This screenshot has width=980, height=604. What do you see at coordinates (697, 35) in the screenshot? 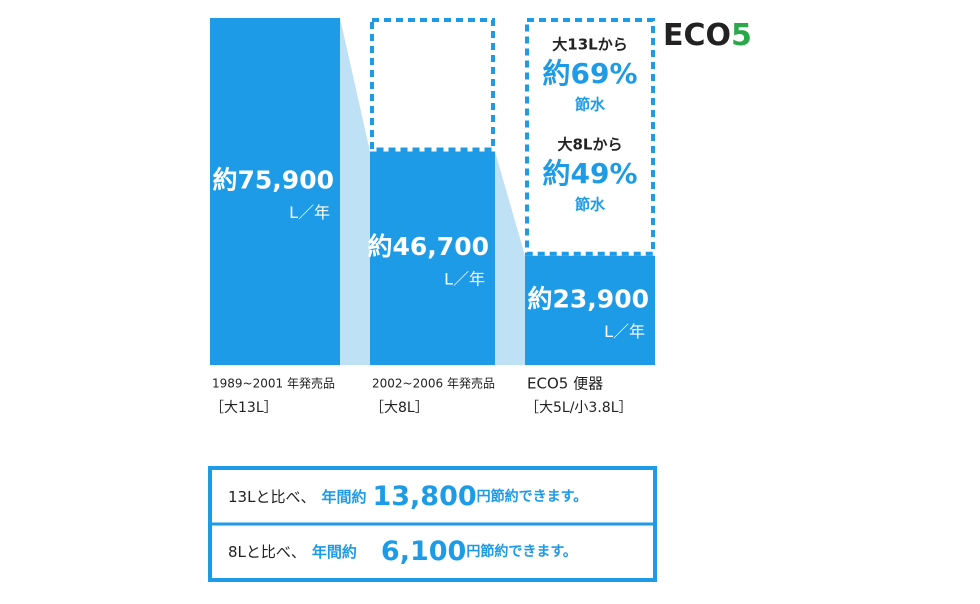
I see `logo-text: ECO` at bounding box center [697, 35].